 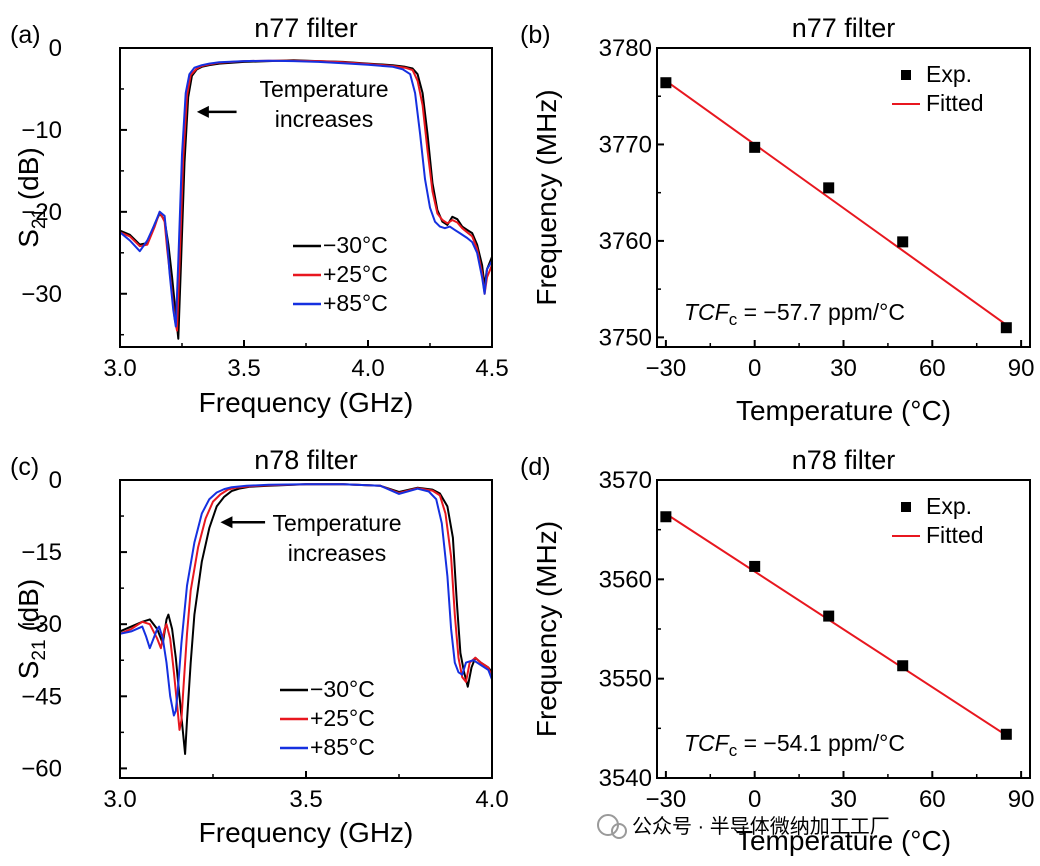 I want to click on watermark-text: 公众号 · 半导体微纳加工工厂, so click(x=761, y=826).